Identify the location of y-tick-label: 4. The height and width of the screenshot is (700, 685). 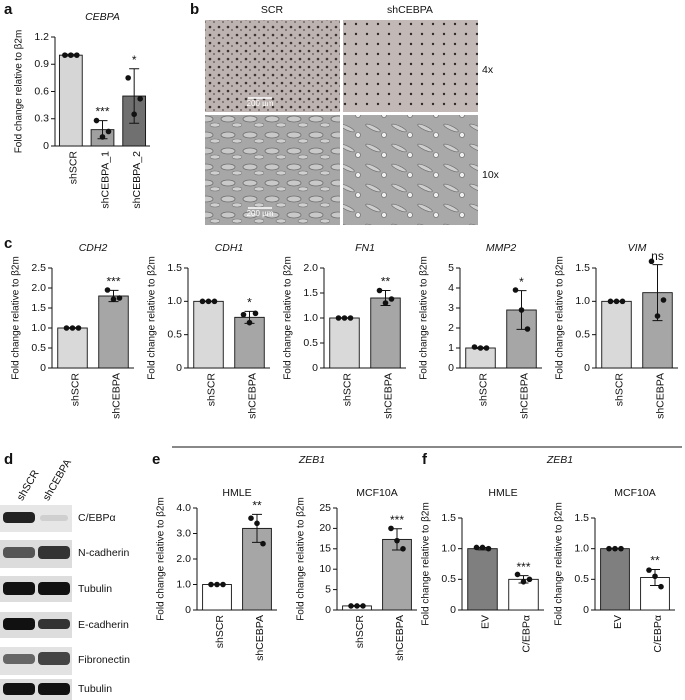
(451, 288).